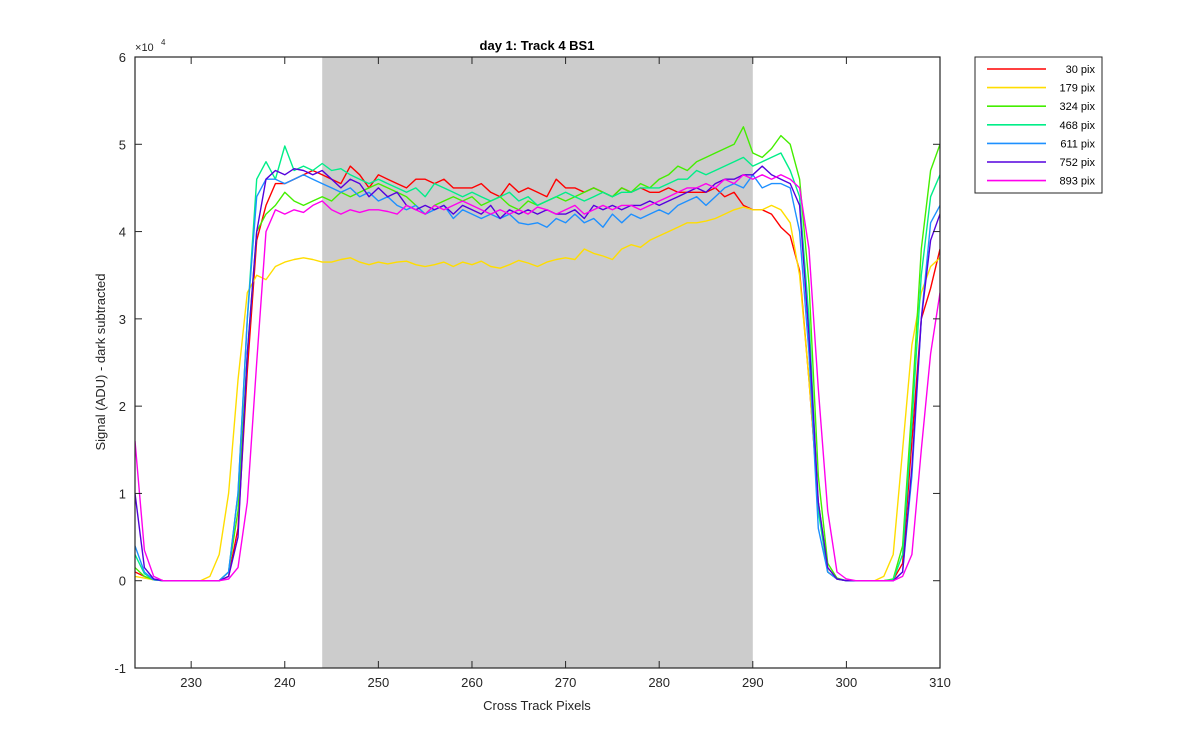 The image size is (1200, 750). Describe the element at coordinates (122, 406) in the screenshot. I see `y-tick-label: 2` at that location.